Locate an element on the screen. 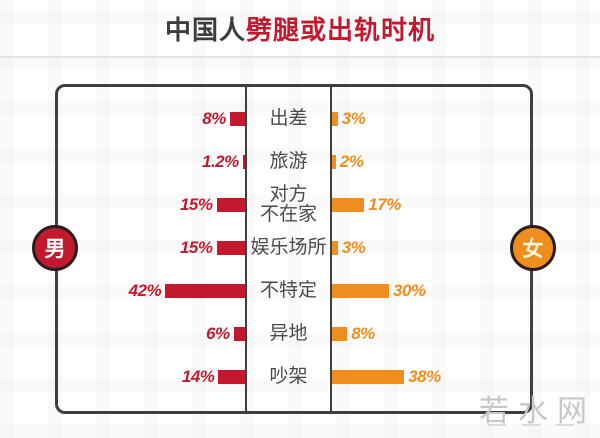 This screenshot has height=438, width=600. chart-row: 1.2% 旅游 2% is located at coordinates (294, 161).